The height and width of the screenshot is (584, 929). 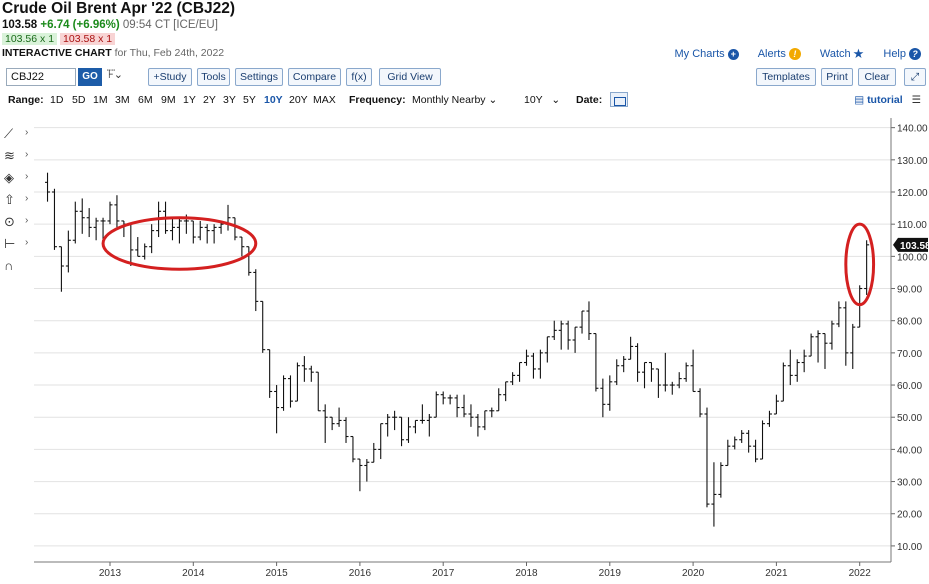 I want to click on period-select: 10Y ⌄, so click(x=542, y=100).